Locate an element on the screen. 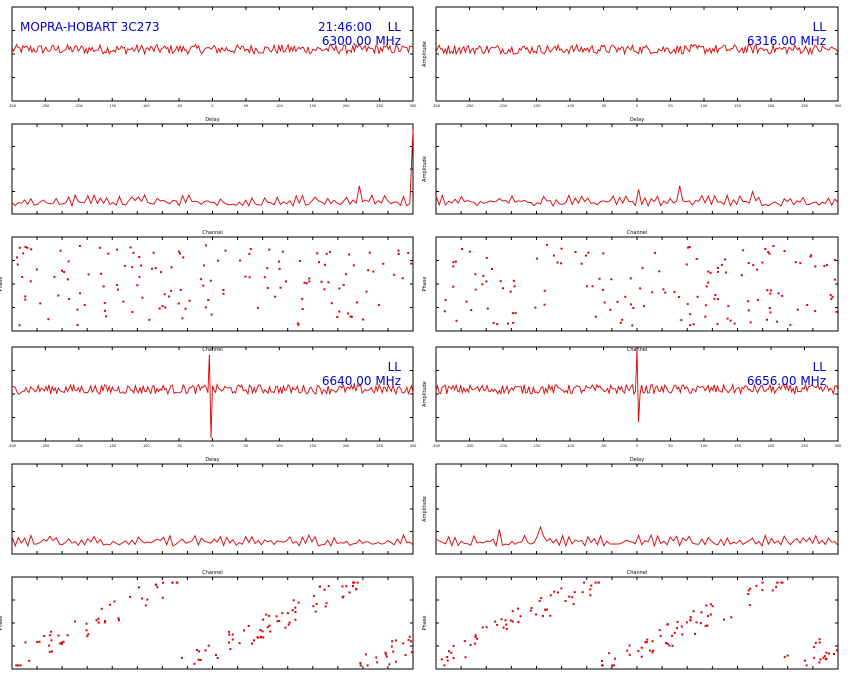 The image size is (850, 680). band-1-delay-xtick-label: -150 is located at coordinates (112, 106).